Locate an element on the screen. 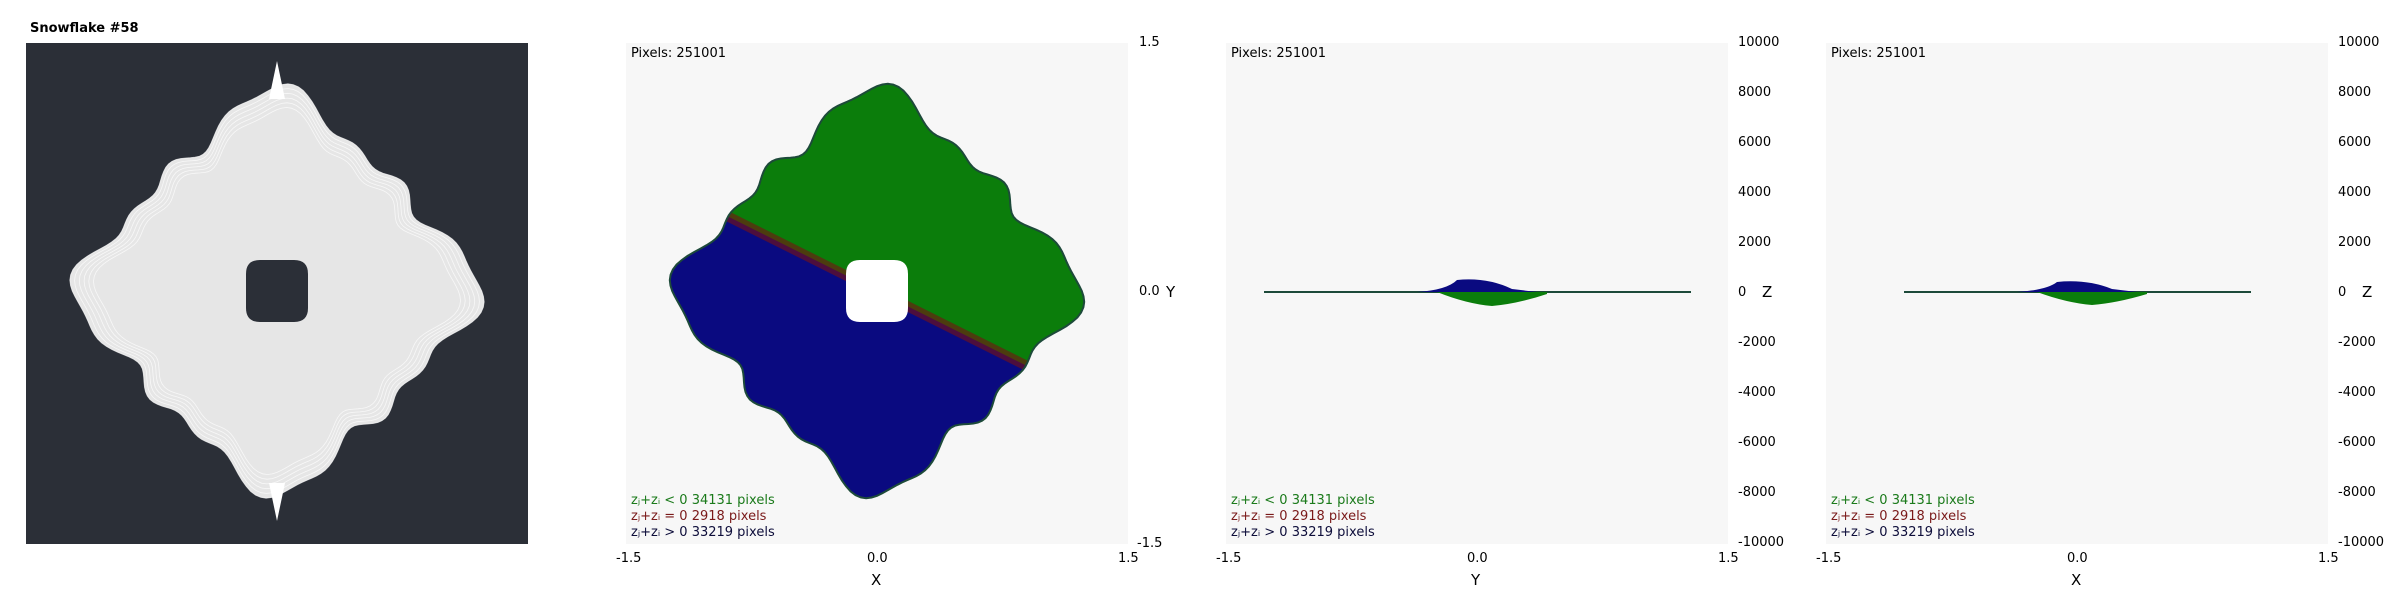 The image size is (2400, 600). yz-plot-svg is located at coordinates (1477, 292).